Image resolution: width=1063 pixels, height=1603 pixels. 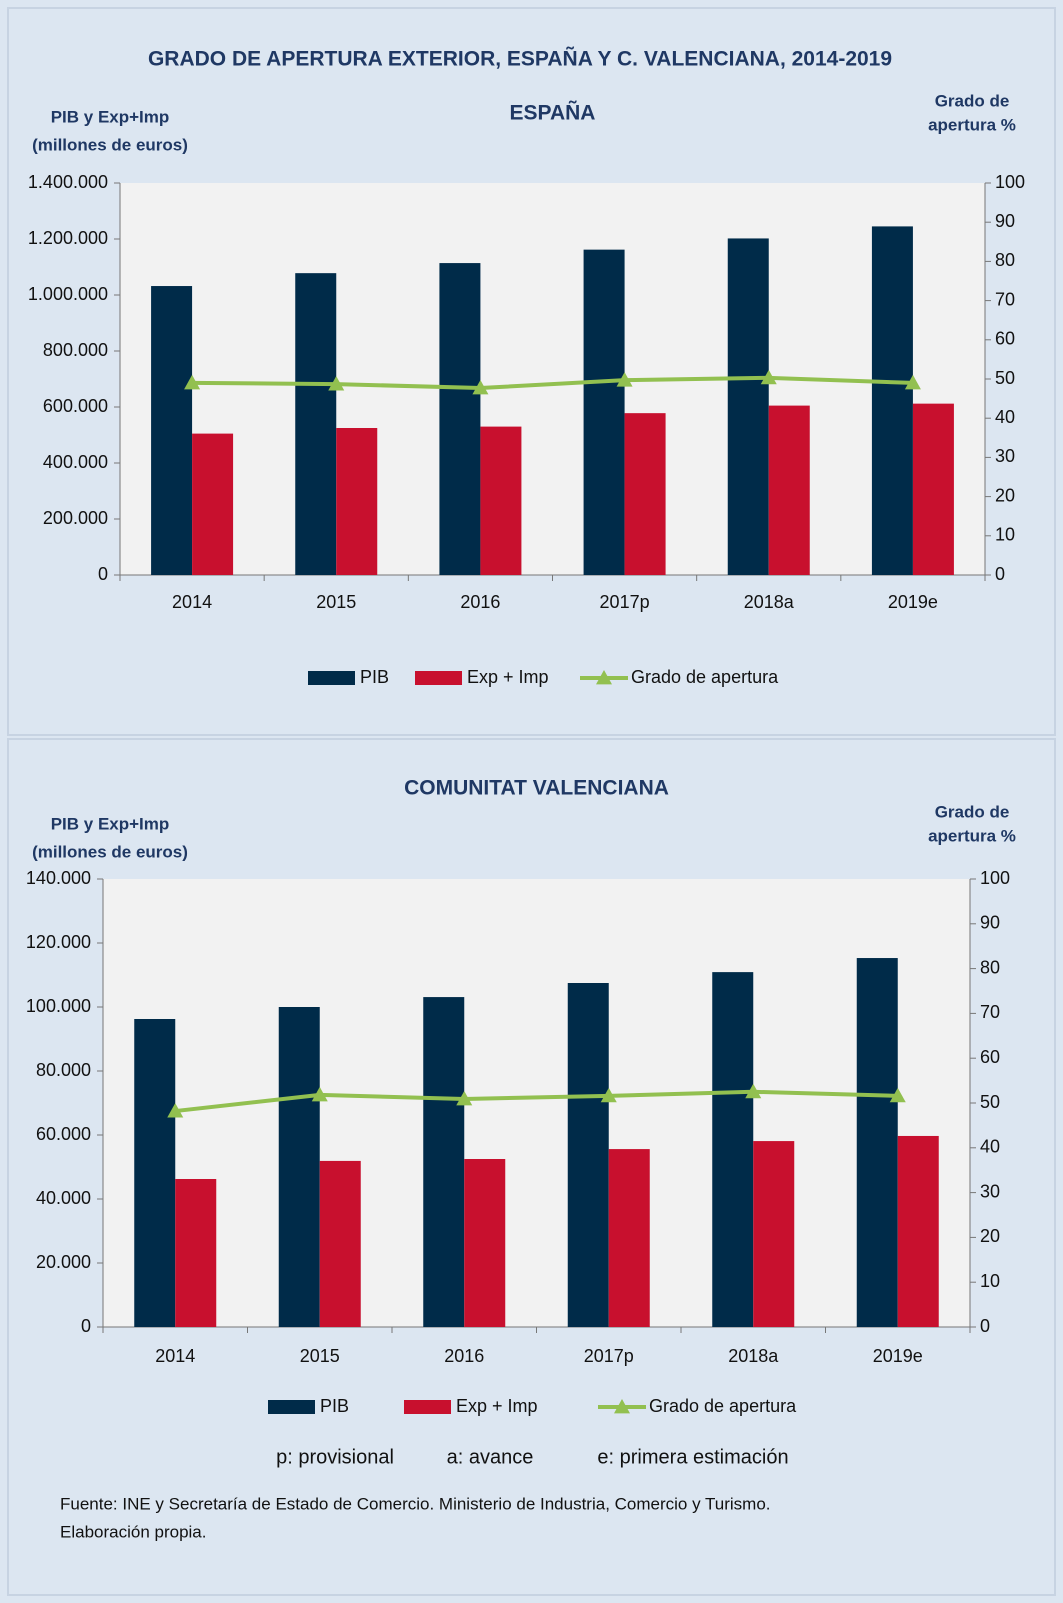 What do you see at coordinates (622, 1406) in the screenshot?
I see `legend-marker` at bounding box center [622, 1406].